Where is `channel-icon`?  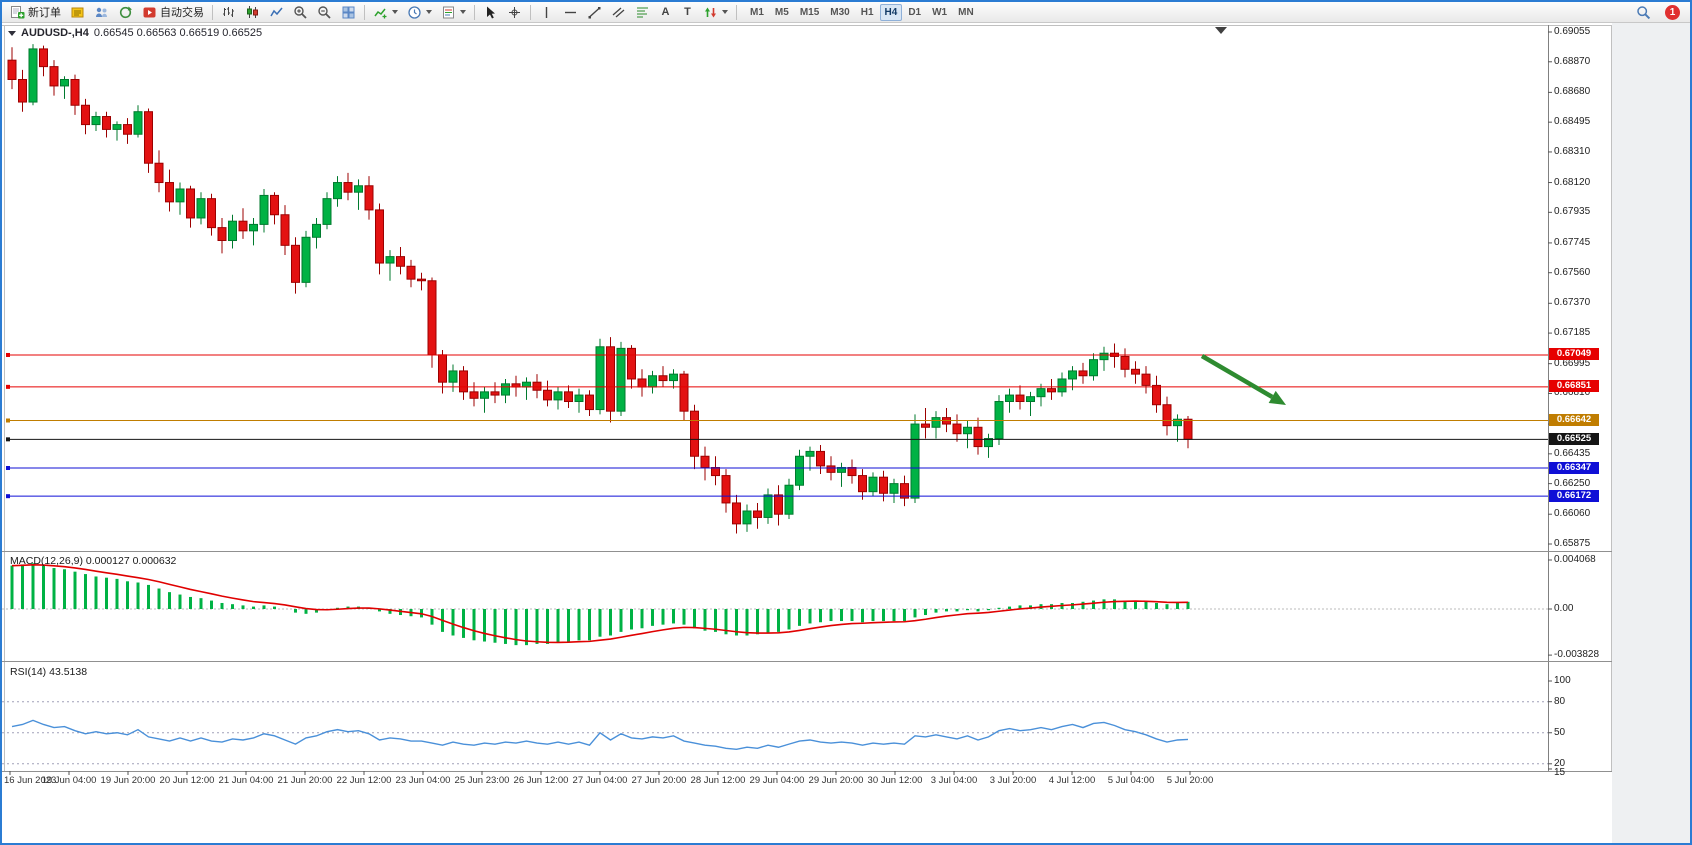 channel-icon is located at coordinates (618, 12).